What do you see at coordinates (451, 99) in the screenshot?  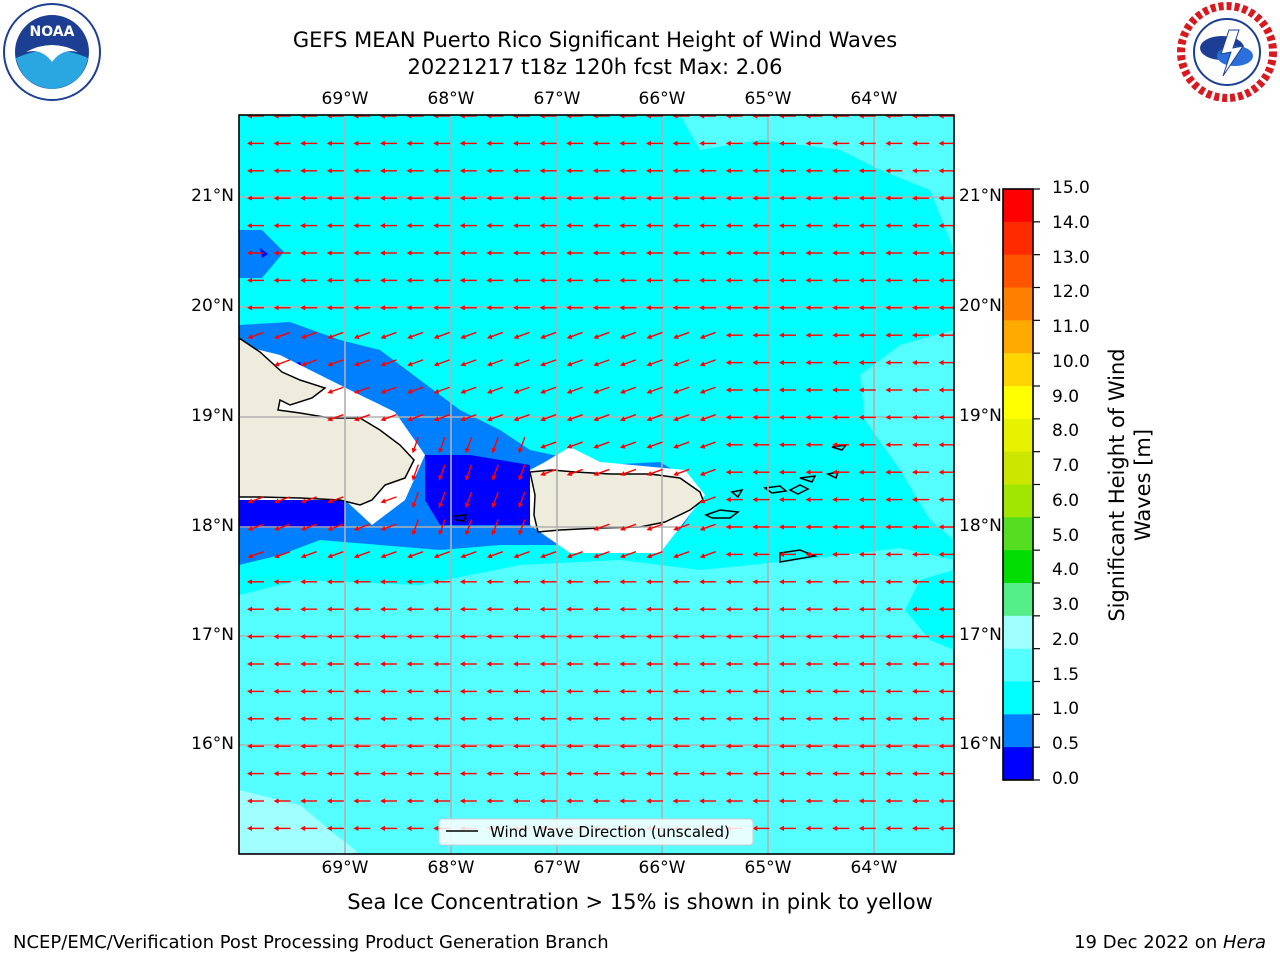 I see `lon-tick-top: 68°W` at bounding box center [451, 99].